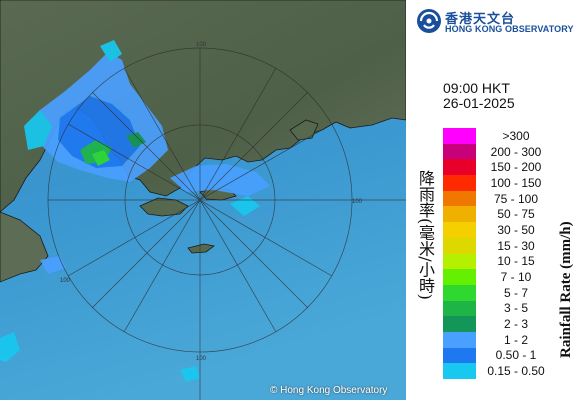 The width and height of the screenshot is (577, 400). Describe the element at coordinates (515, 292) in the screenshot. I see `legend-label: 5 - 7` at that location.